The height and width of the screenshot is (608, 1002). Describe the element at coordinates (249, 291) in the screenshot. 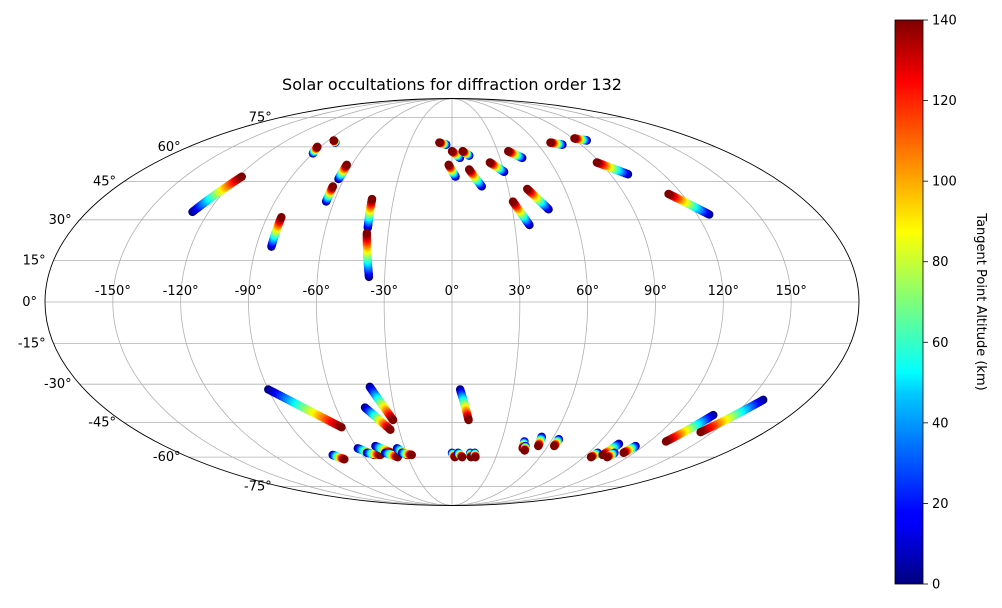

I see `longitude-tick-label: -90°` at that location.